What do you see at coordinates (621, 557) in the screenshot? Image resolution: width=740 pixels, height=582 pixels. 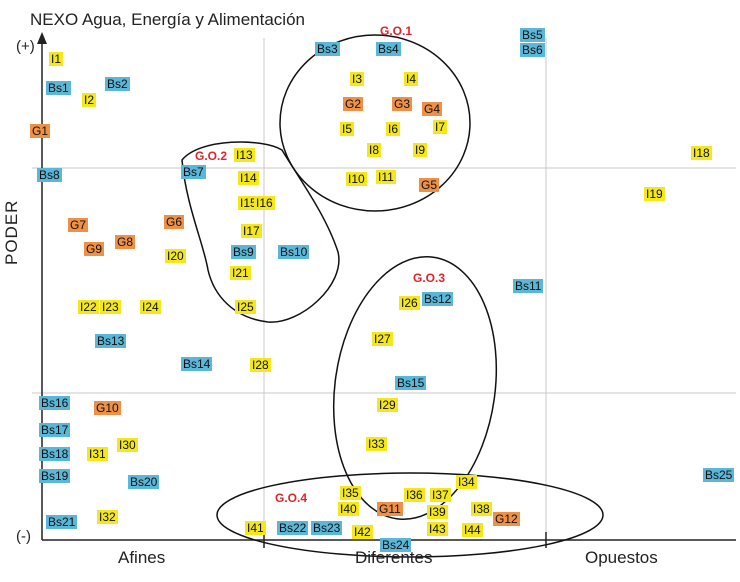 I see `x-category-opuestos: Opuestos` at bounding box center [621, 557].